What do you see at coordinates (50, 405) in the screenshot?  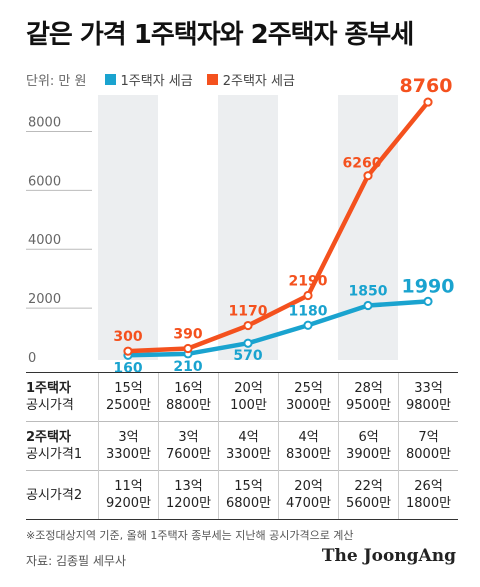 I see `row-header-text: 공시가격` at bounding box center [50, 405].